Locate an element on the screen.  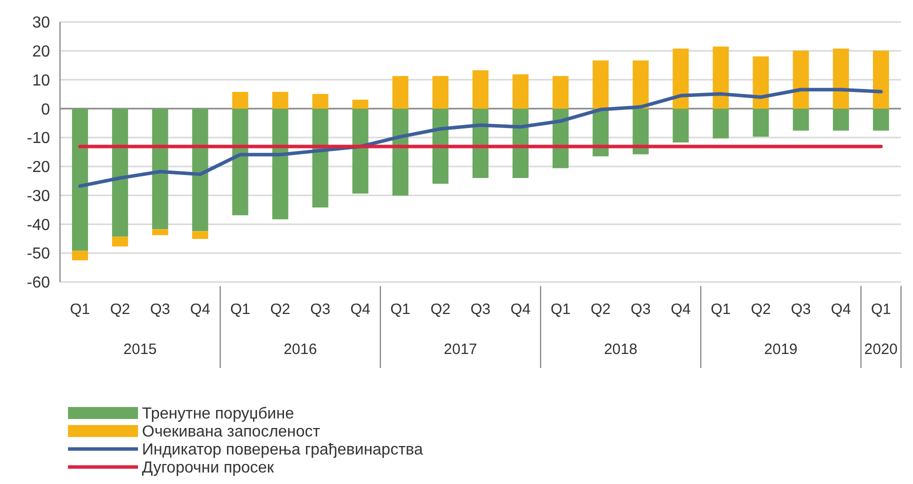
legend-label: Тренутне поруџбине is located at coordinates (218, 414).